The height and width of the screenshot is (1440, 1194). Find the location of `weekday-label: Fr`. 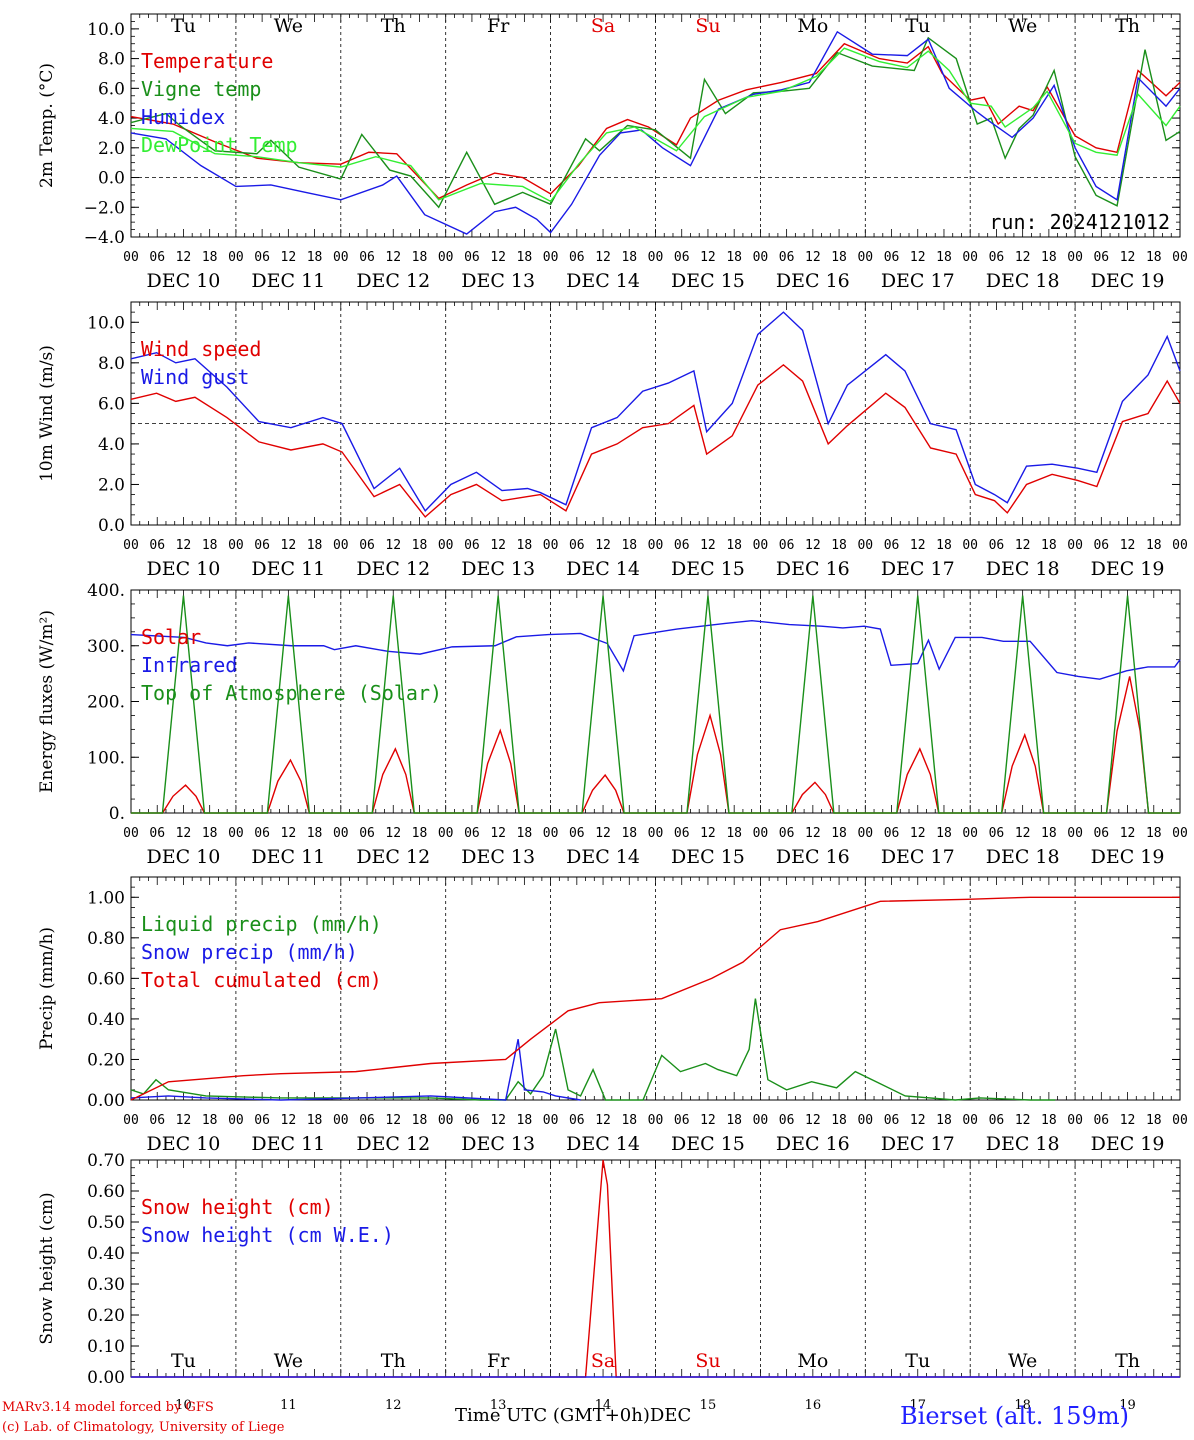

weekday-label: Fr is located at coordinates (498, 26).